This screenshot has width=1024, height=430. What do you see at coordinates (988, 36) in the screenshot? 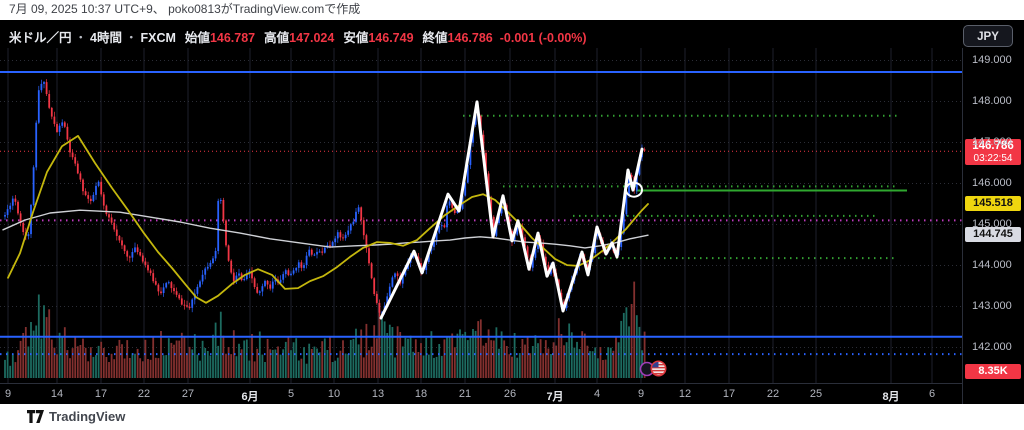
I see `currency-unit-button: JPY` at bounding box center [988, 36].